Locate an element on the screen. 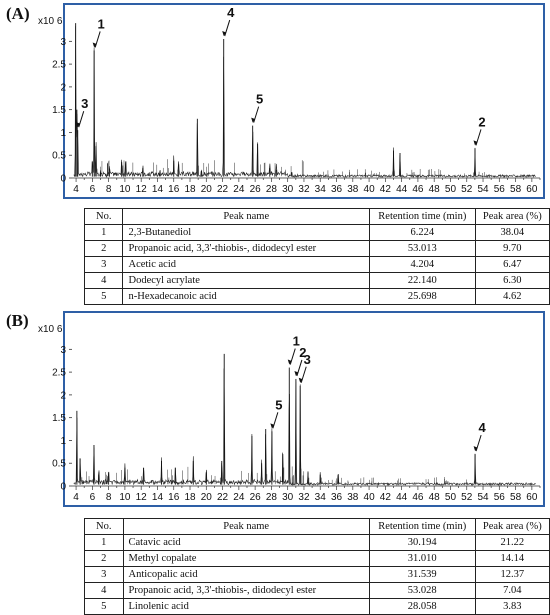  panel-a-label: (A) is located at coordinates (18, 13).